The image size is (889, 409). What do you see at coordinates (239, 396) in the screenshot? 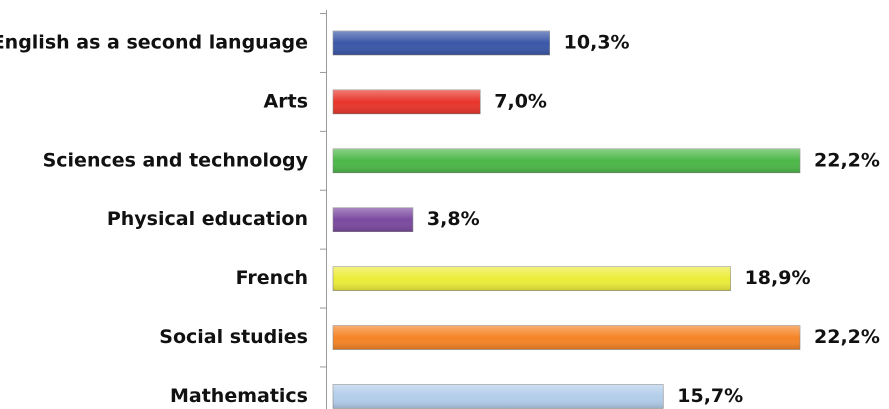
I see `category-label: Mathematics` at bounding box center [239, 396].